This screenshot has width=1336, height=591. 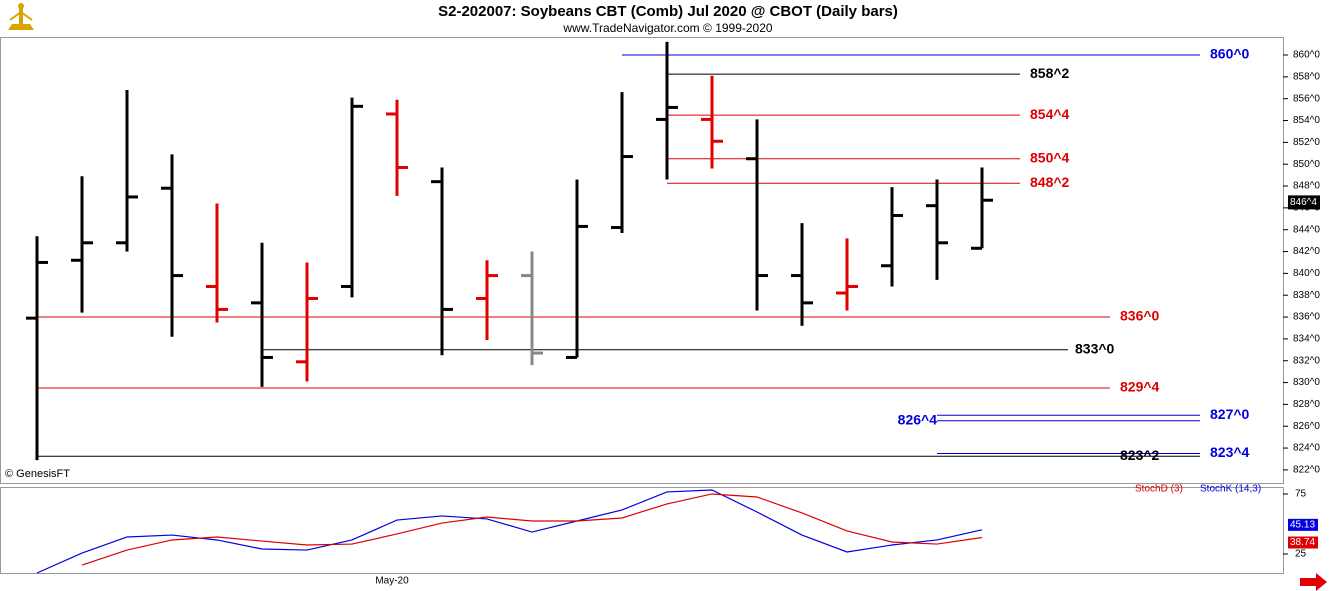 What do you see at coordinates (1306, 382) in the screenshot?
I see `y-tick-label: 830^0` at bounding box center [1306, 382].